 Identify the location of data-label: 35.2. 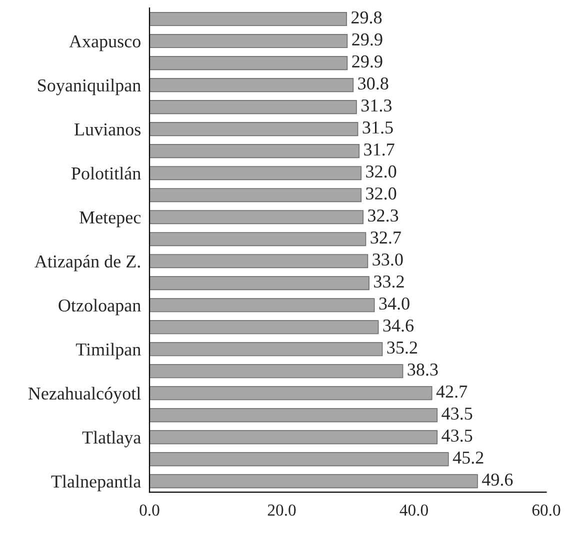
(402, 348).